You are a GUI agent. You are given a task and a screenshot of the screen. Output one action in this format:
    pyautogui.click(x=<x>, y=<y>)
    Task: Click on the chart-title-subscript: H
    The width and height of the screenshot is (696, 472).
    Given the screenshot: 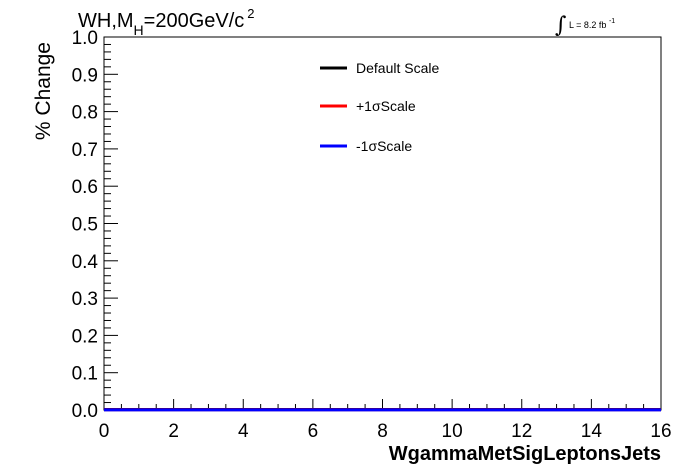 What is the action you would take?
    pyautogui.click(x=138, y=30)
    